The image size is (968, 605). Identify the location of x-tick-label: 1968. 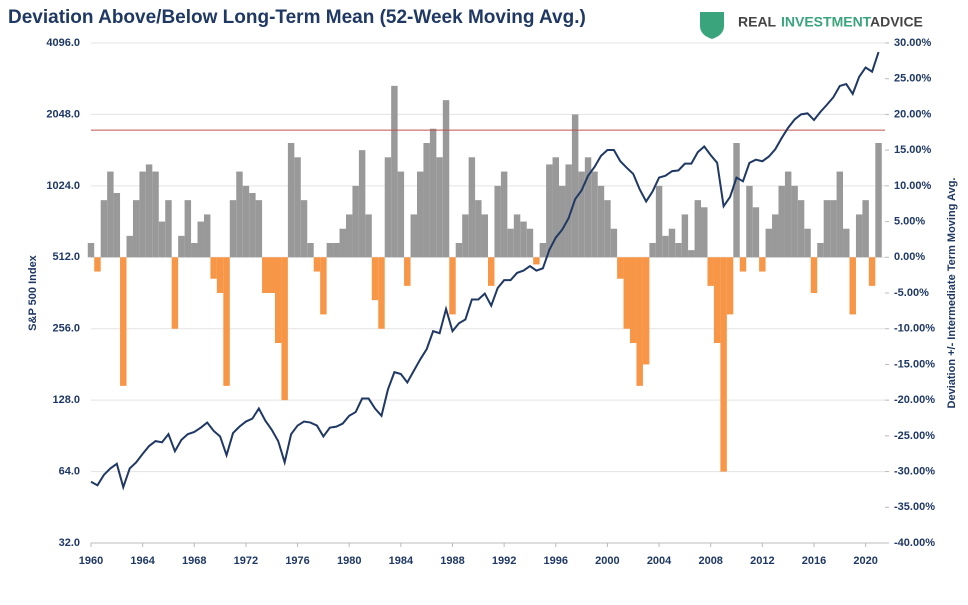
(194, 561).